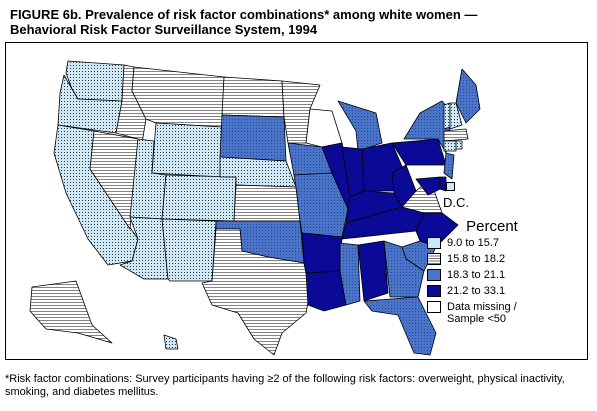 Image resolution: width=597 pixels, height=411 pixels. What do you see at coordinates (456, 116) in the screenshot?
I see `state-nh` at bounding box center [456, 116].